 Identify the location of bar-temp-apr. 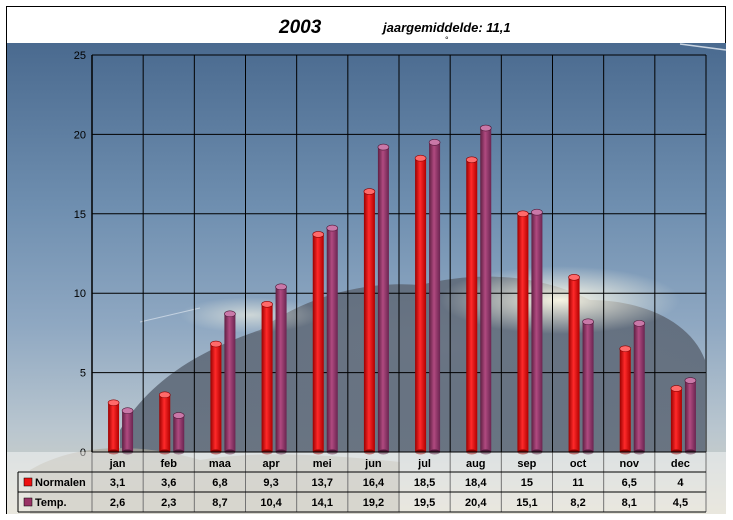
(281, 369).